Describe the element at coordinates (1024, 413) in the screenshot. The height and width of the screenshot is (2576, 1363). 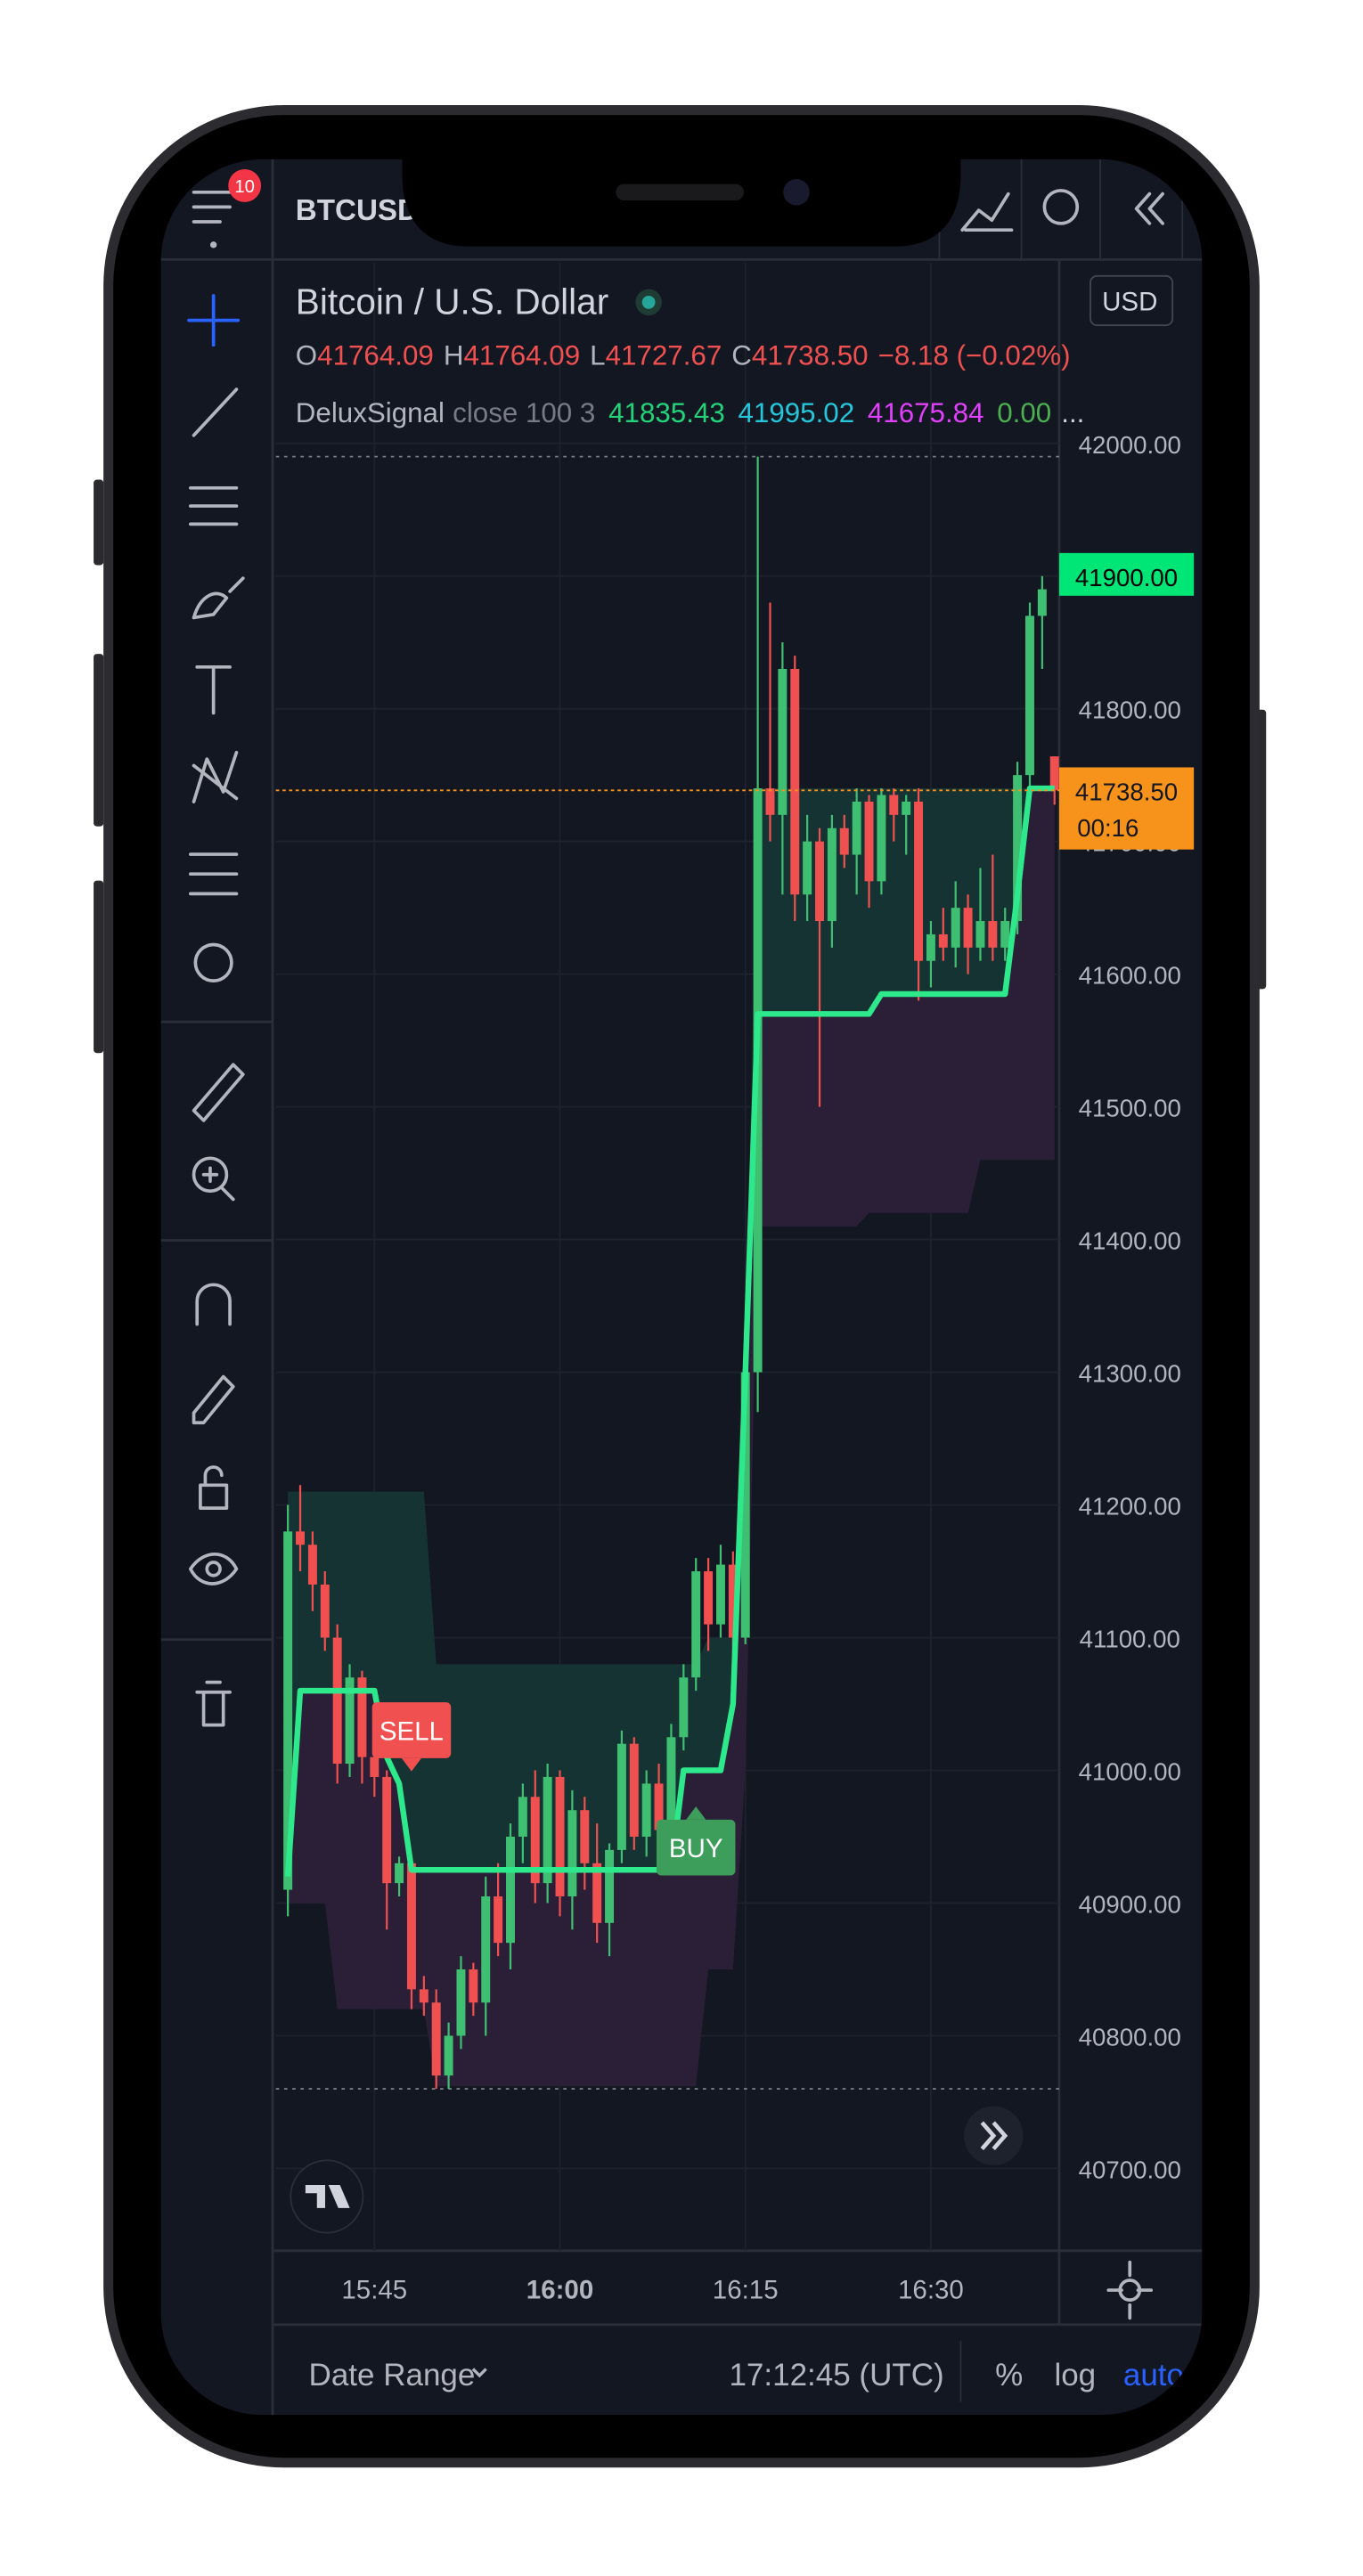
I see `indicator-value: 0.00` at that location.